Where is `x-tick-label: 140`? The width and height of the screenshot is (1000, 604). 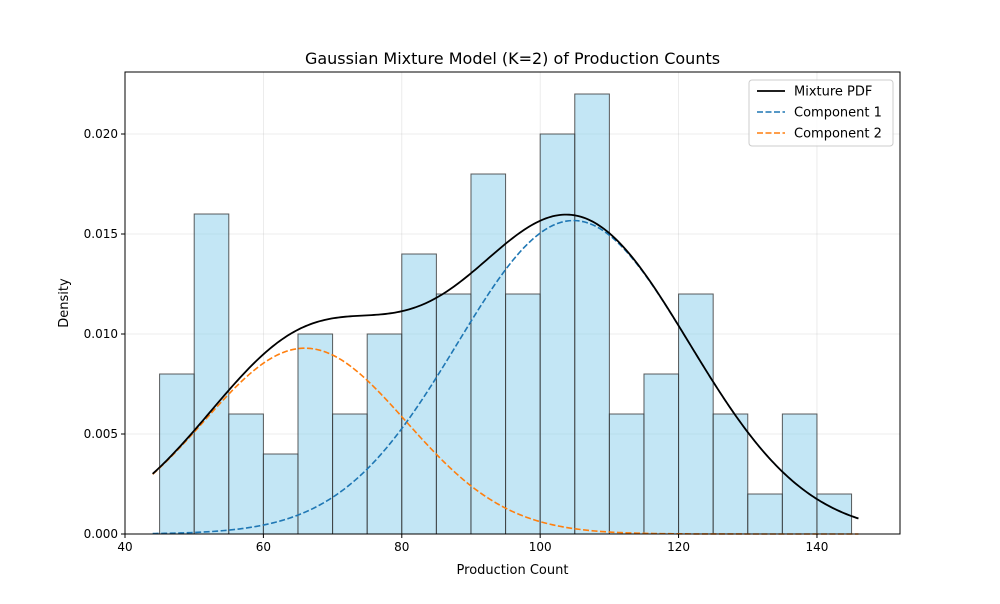
x-tick-label: 140 is located at coordinates (817, 547).